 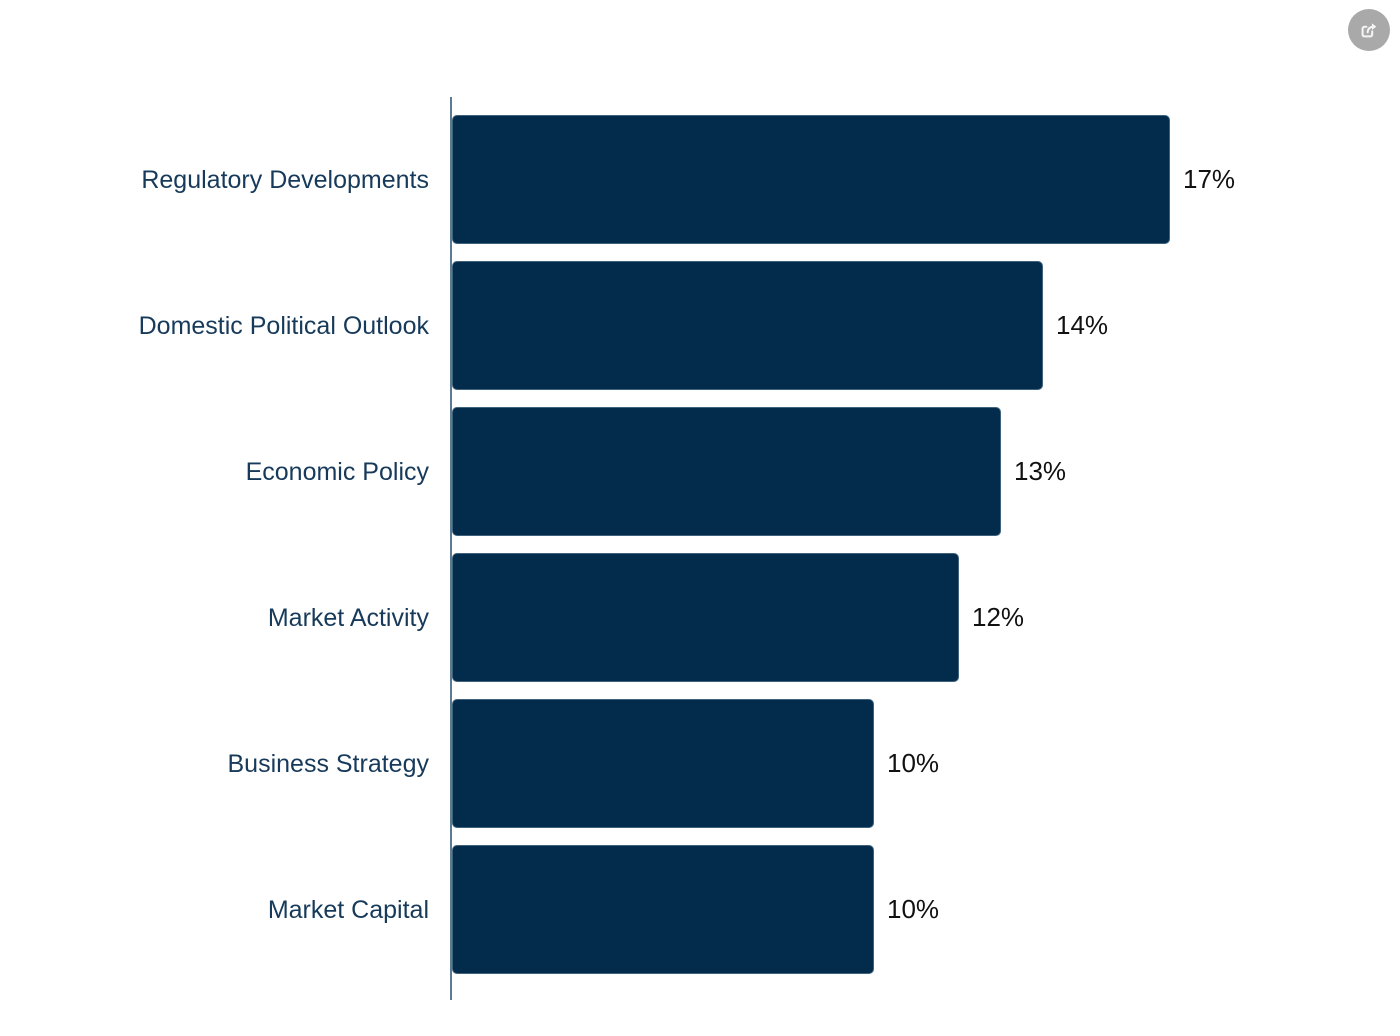 I want to click on value-label: 17%, so click(x=1209, y=179).